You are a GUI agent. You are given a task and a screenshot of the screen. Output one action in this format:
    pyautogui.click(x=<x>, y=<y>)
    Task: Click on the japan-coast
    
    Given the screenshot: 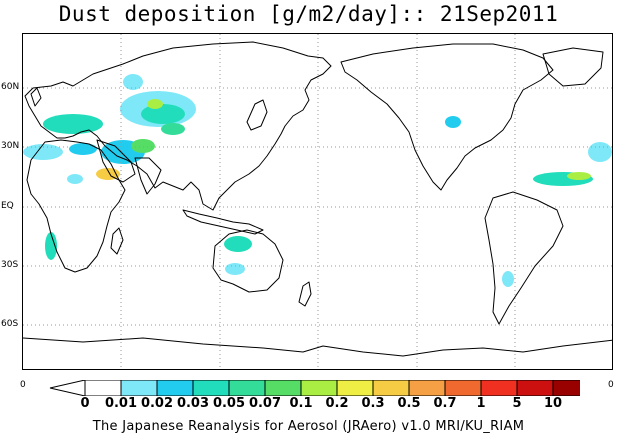 What is the action you would take?
    pyautogui.click(x=257, y=115)
    